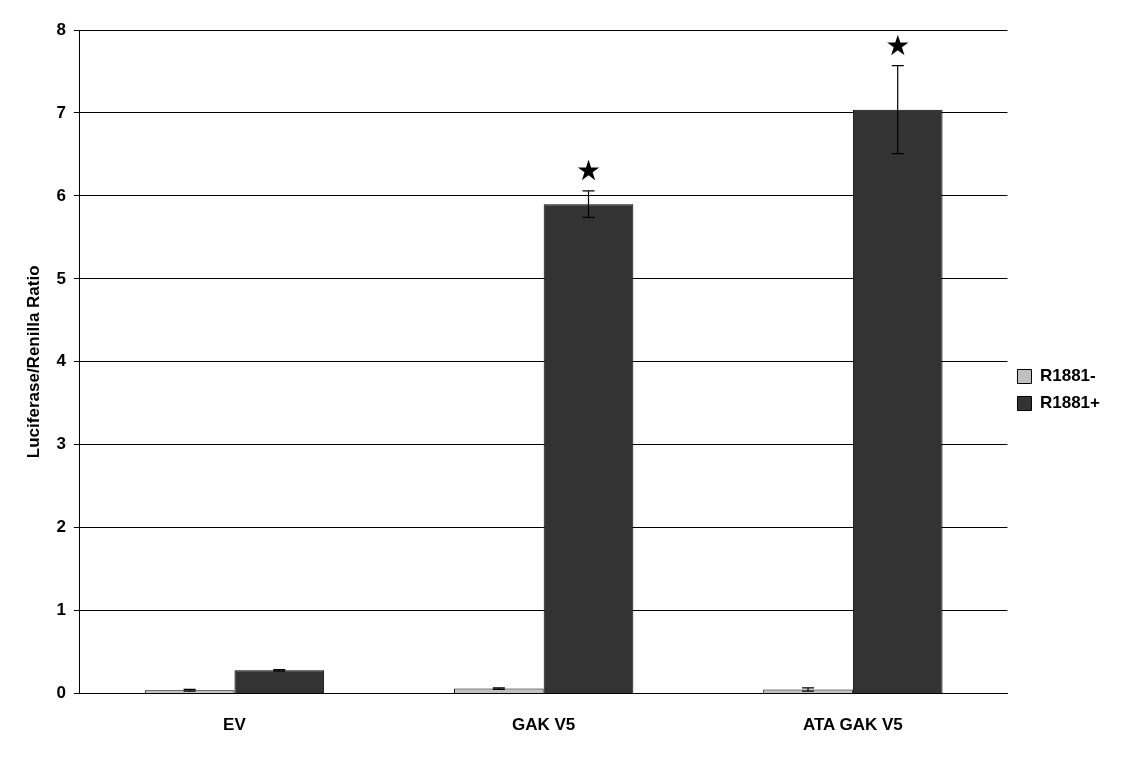  I want to click on y-tick-label: 7, so click(61, 112).